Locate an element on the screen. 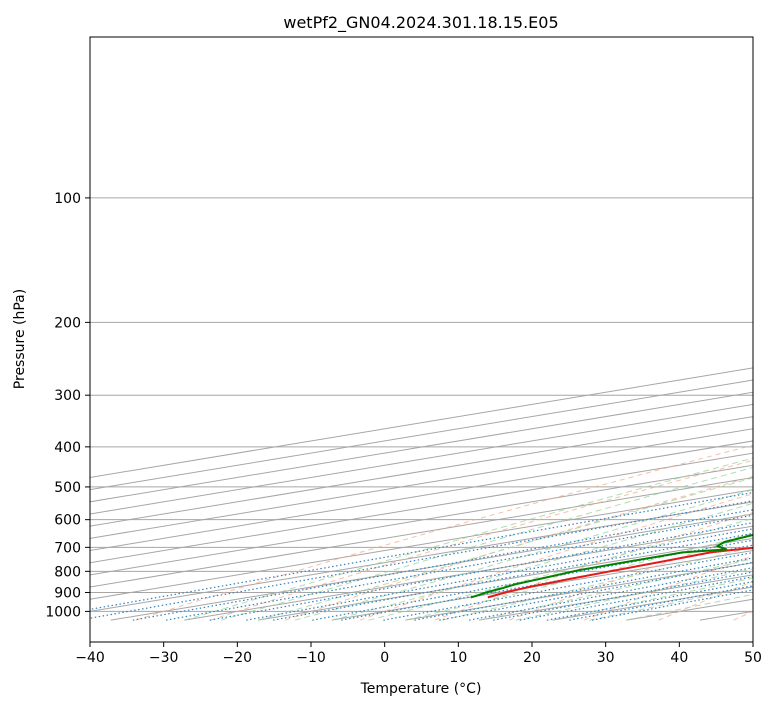 The width and height of the screenshot is (775, 708). y-tick-label: 1000 is located at coordinates (63, 612).